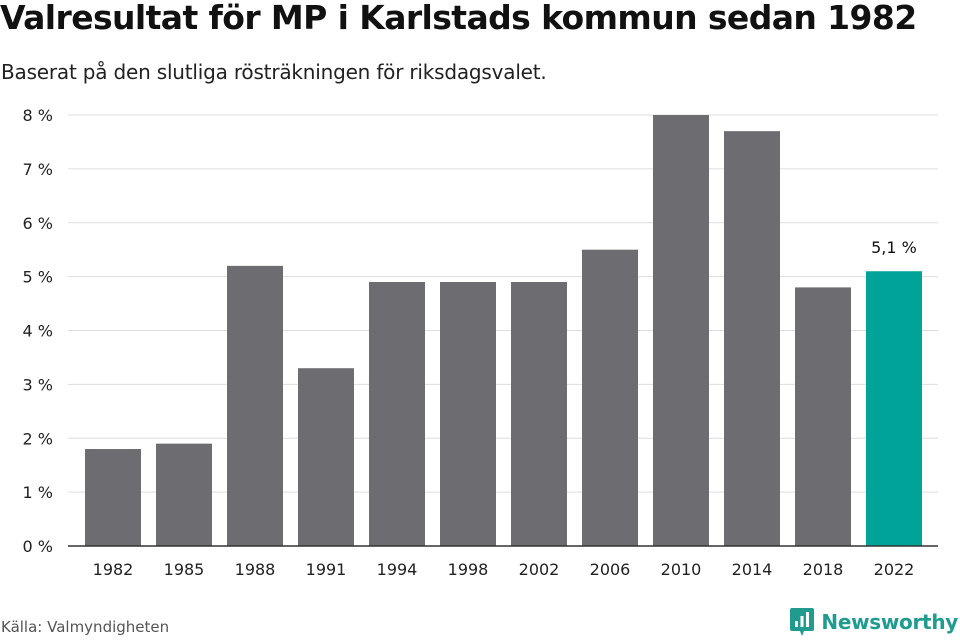 The height and width of the screenshot is (640, 960). Describe the element at coordinates (752, 338) in the screenshot. I see `bar-2014` at that location.